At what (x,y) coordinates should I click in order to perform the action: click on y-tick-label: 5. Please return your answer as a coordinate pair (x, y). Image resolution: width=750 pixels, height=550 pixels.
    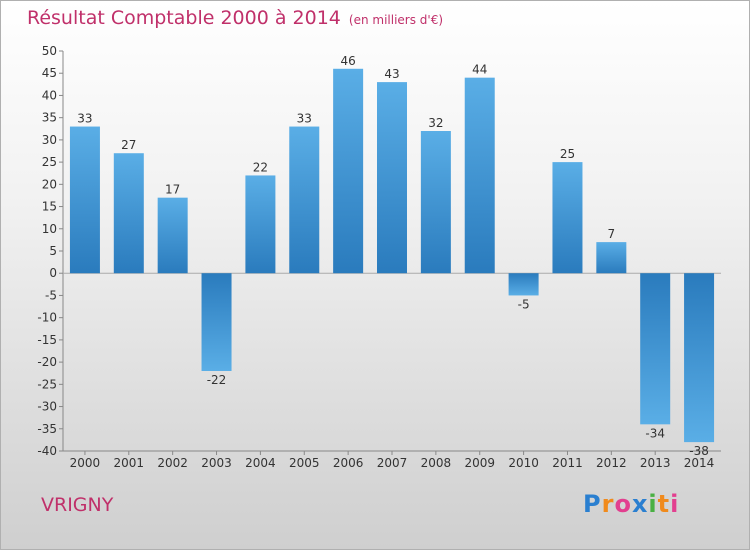
    Looking at the image, I should click on (53, 251).